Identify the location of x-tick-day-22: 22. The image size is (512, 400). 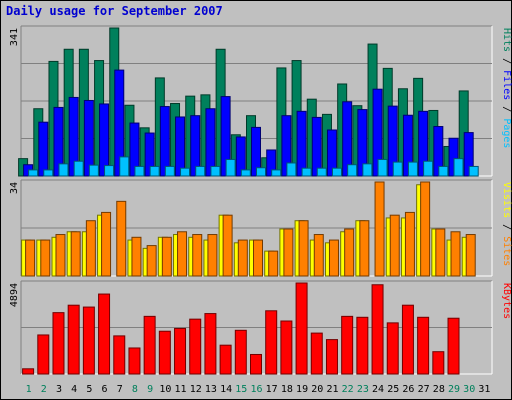
(348, 389).